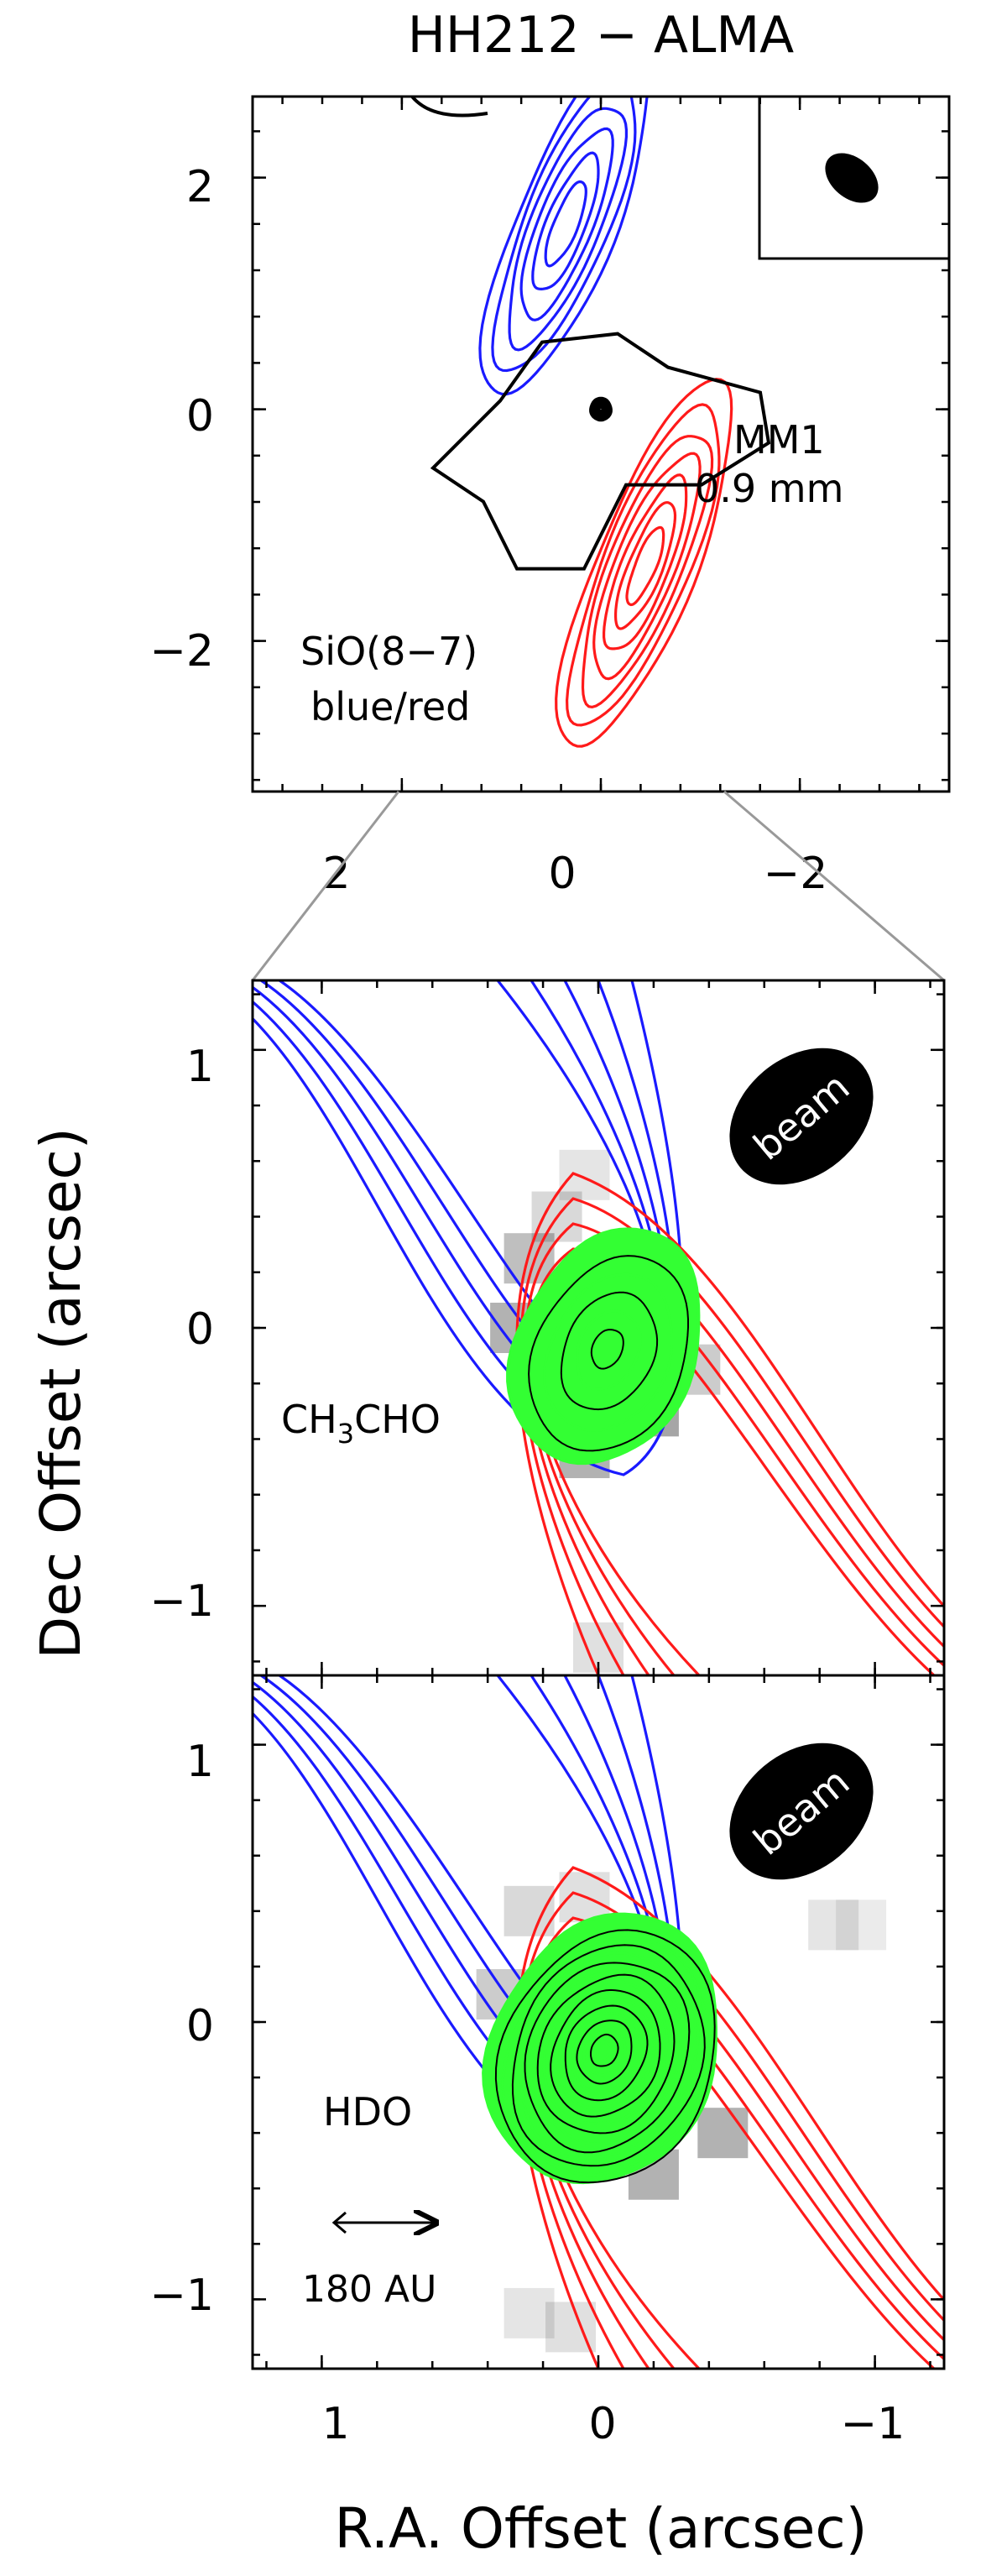 The image size is (1007, 2576). Describe the element at coordinates (181, 1601) in the screenshot. I see `middle-ytick-m1: −1` at that location.